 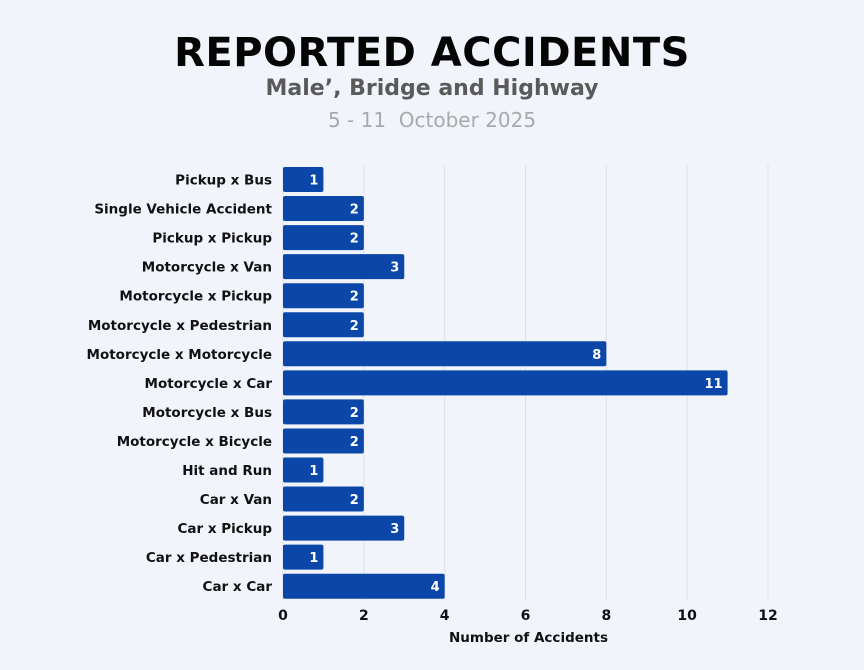 What do you see at coordinates (227, 471) in the screenshot?
I see `category-label: Hit and Run` at bounding box center [227, 471].